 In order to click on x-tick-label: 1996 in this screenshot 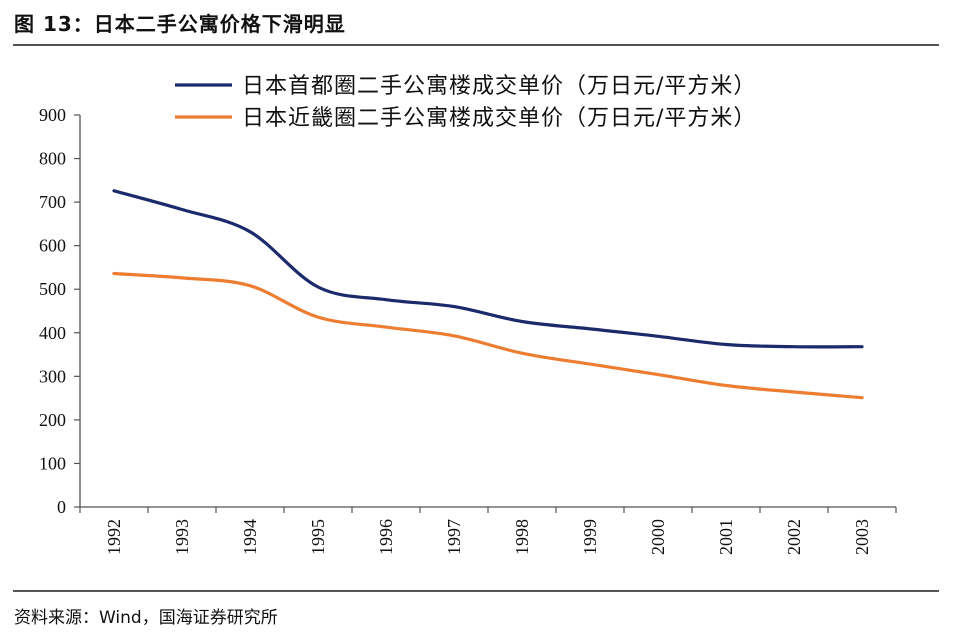, I will do `click(386, 537)`.